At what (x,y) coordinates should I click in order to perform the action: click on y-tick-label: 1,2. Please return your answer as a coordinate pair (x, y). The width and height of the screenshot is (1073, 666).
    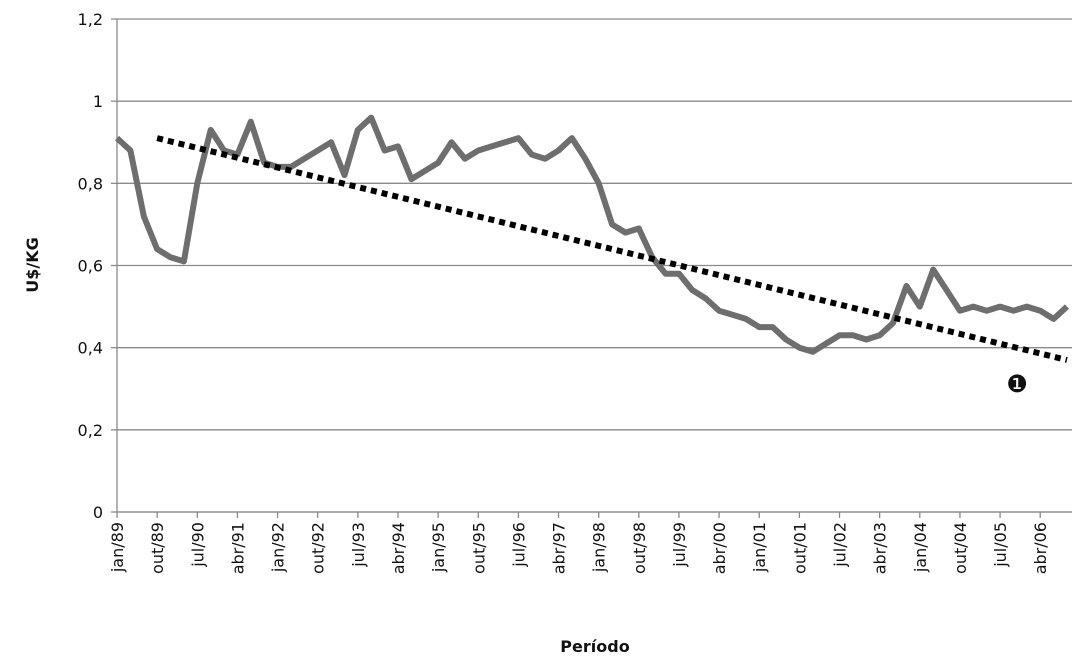
    Looking at the image, I should click on (90, 19).